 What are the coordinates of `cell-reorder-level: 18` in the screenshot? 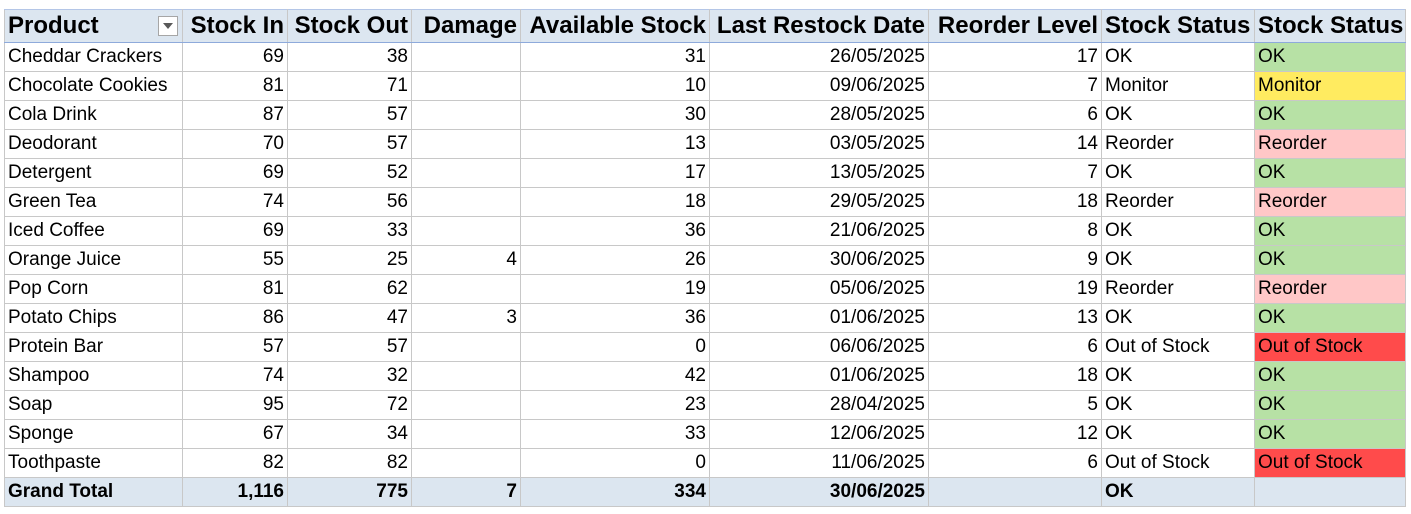 It's located at (1015, 376).